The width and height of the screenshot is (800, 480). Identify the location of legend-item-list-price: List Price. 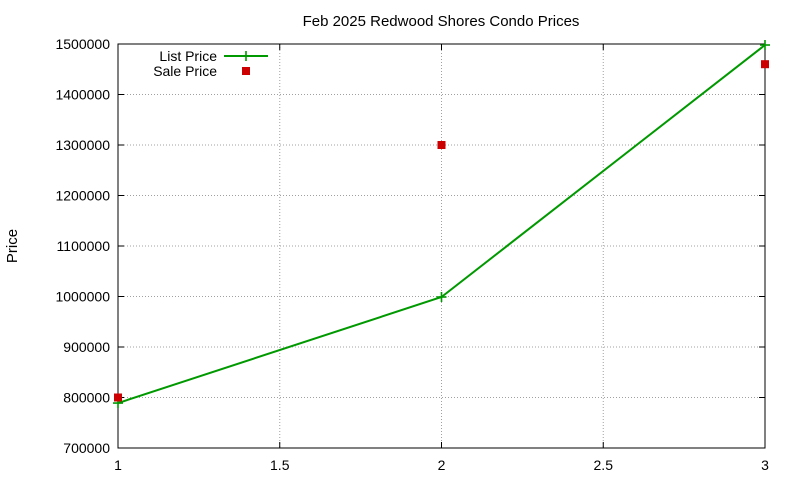
(213, 56).